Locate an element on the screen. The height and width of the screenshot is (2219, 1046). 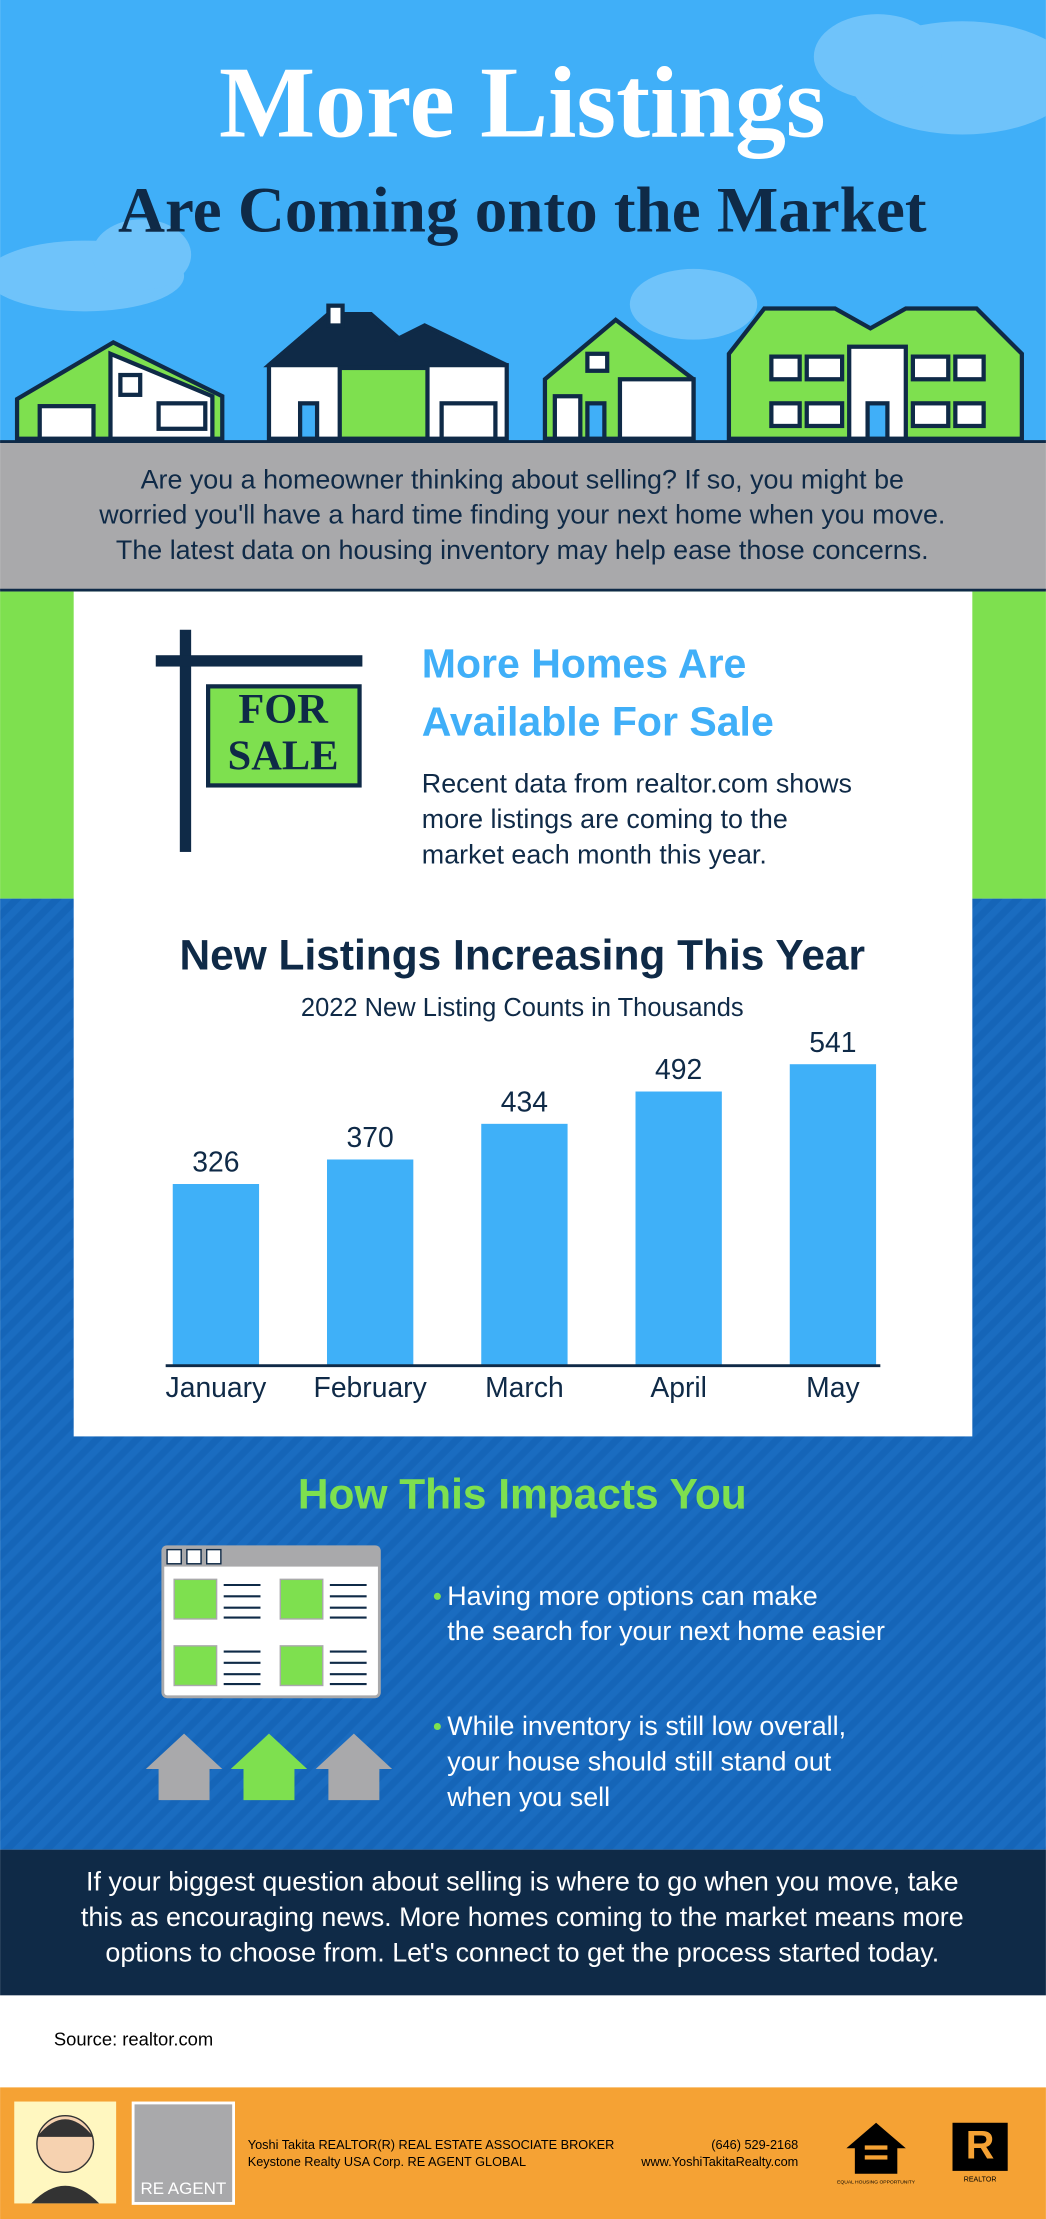
houses is located at coordinates (519, 372).